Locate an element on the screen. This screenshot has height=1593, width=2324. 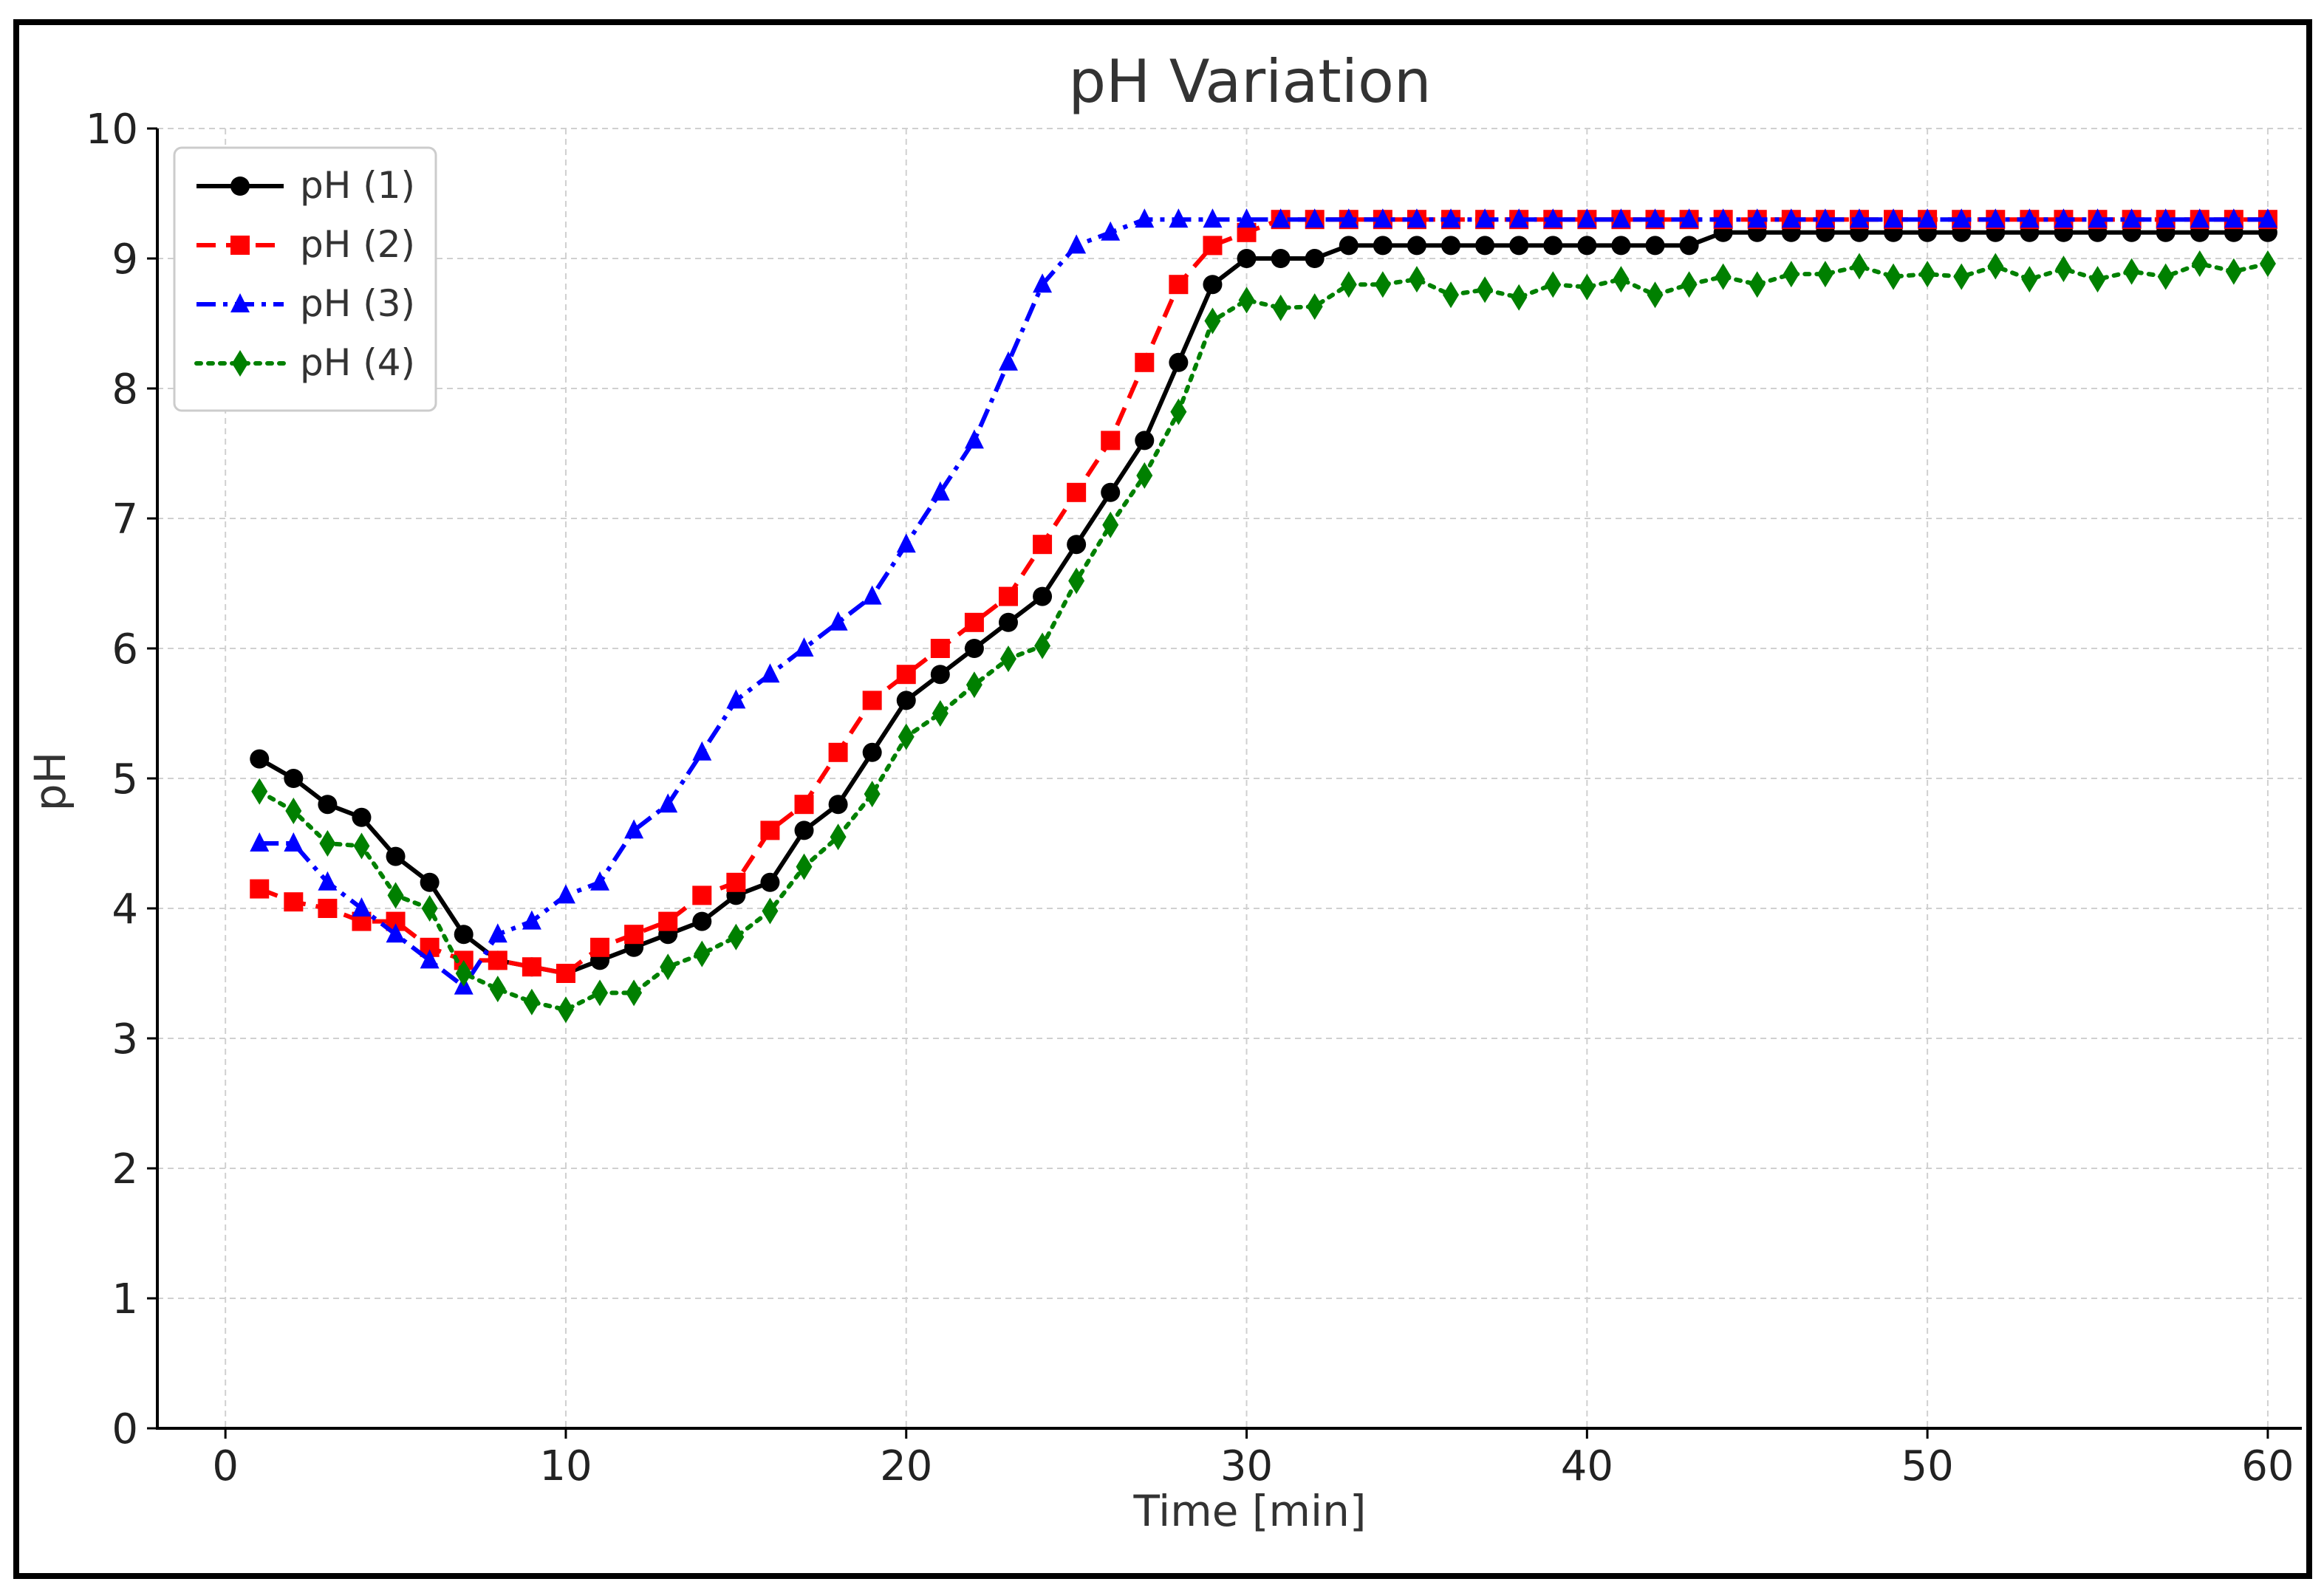
legend-label-4: pH (4) is located at coordinates (357, 362).